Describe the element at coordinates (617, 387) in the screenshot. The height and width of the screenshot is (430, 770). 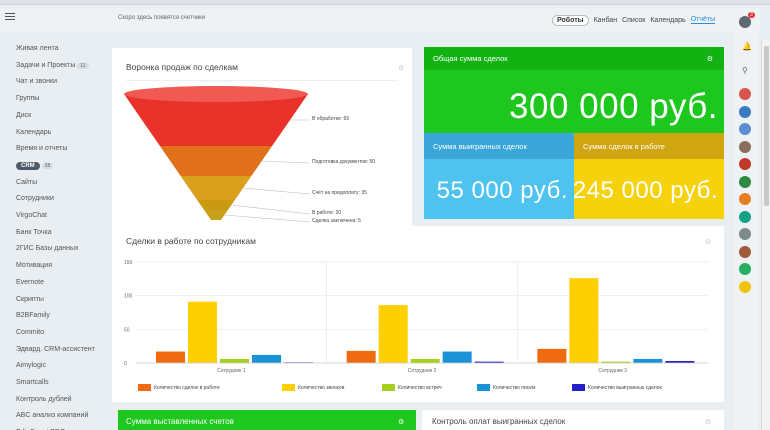
I see `legend-item: Количество выигранных сделок` at that location.